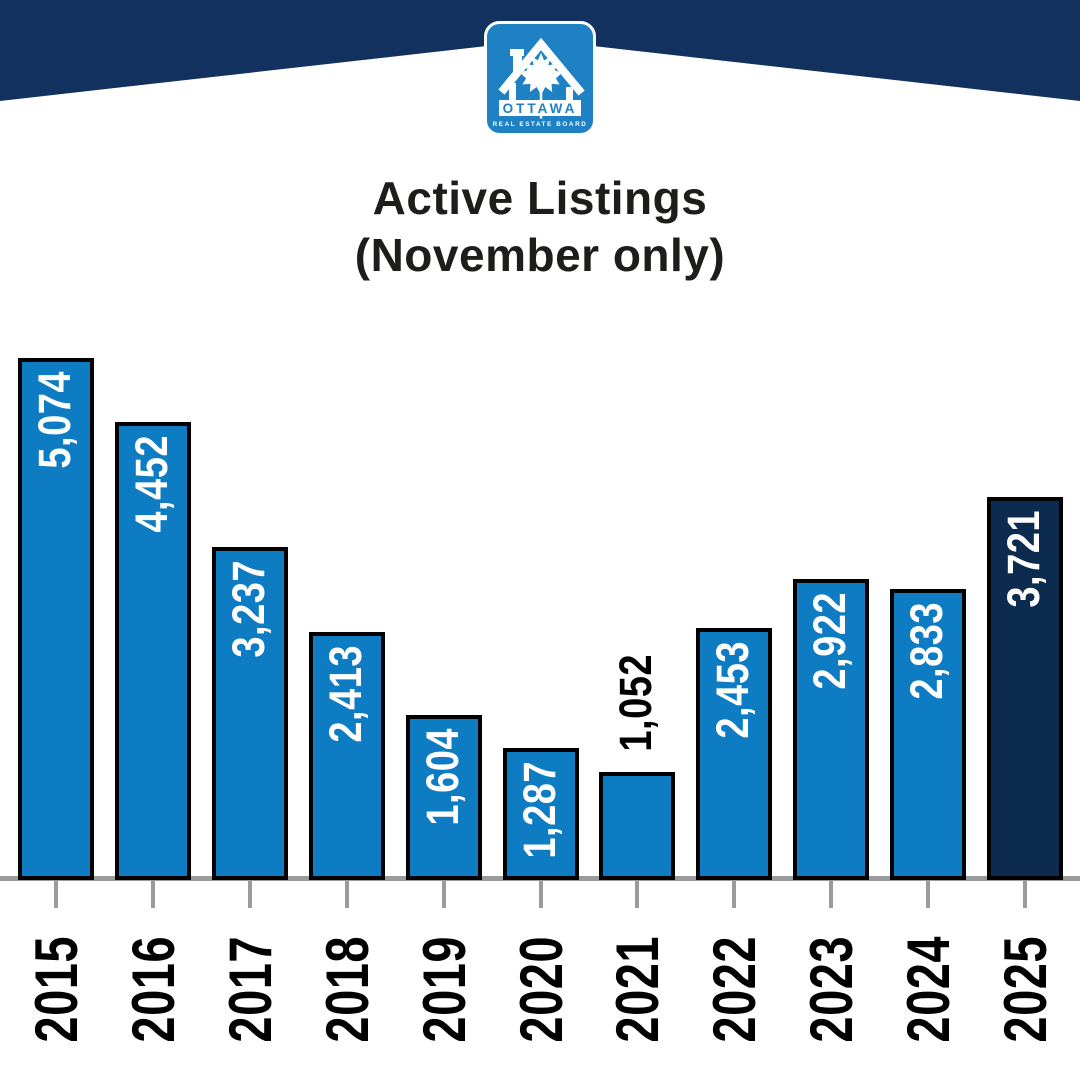  What do you see at coordinates (734, 989) in the screenshot?
I see `x-tick-label: 2022` at bounding box center [734, 989].